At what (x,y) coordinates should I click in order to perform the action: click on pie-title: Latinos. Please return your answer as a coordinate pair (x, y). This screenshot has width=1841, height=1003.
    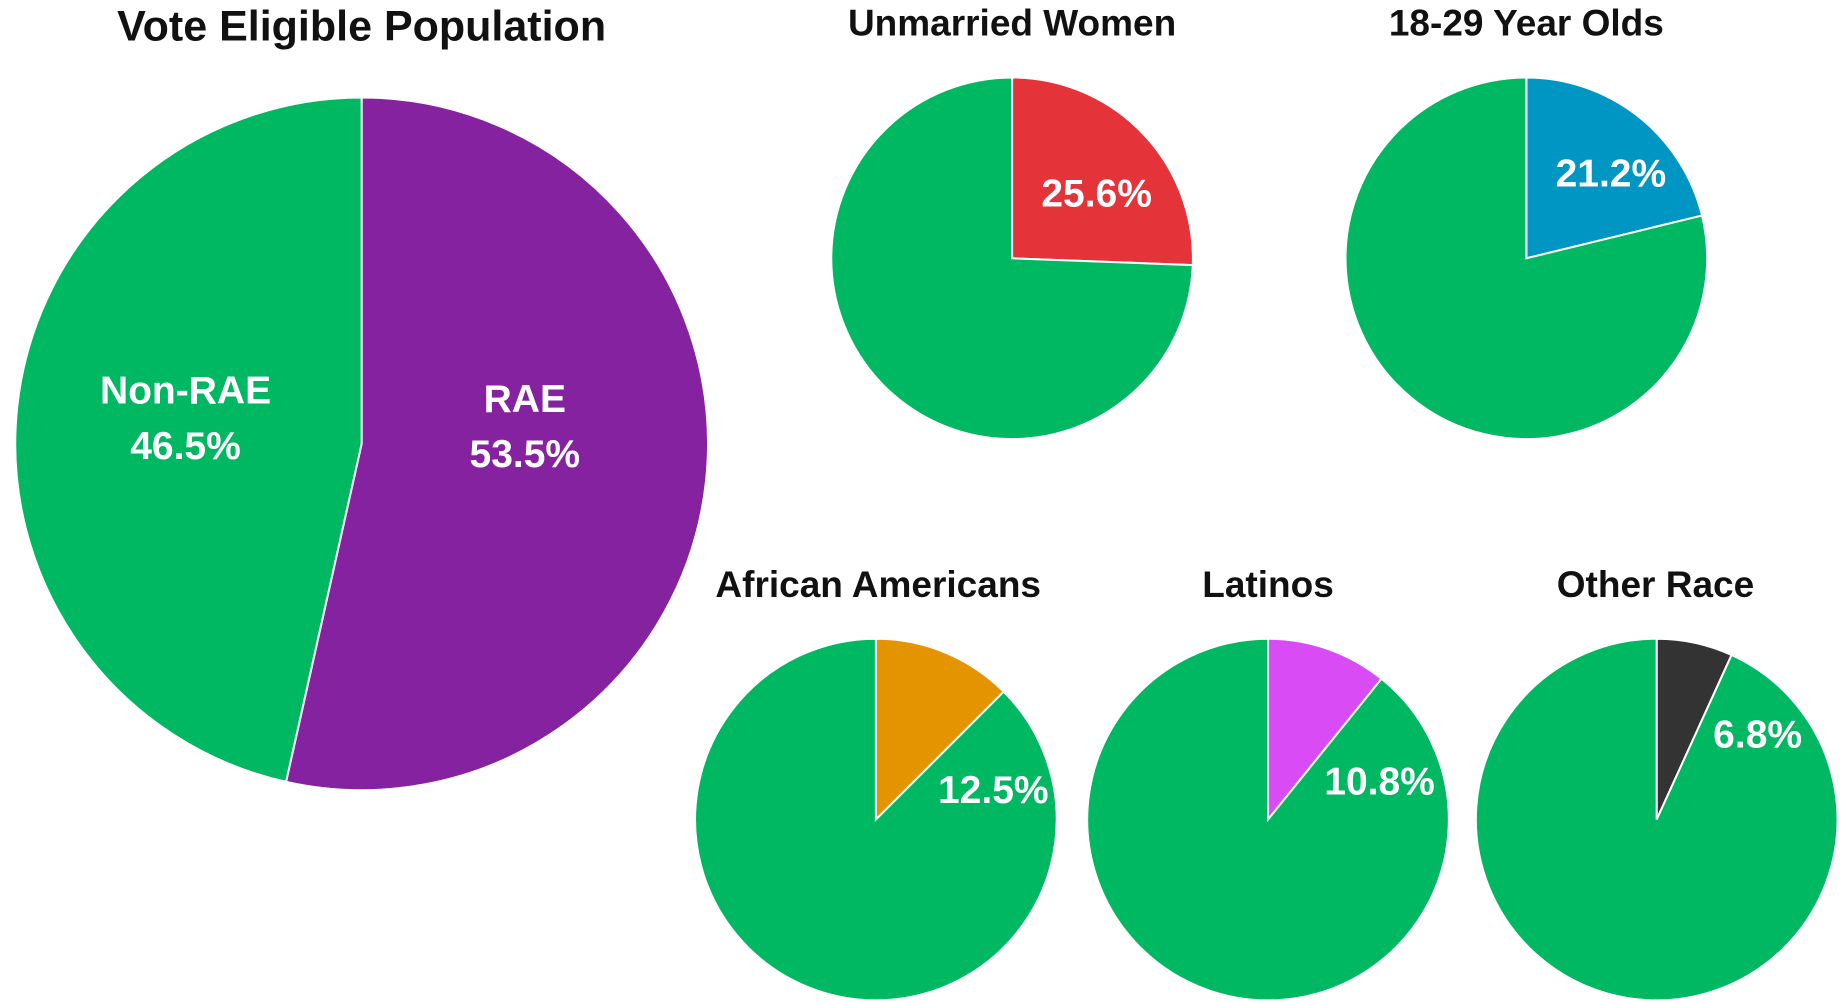
    Looking at the image, I should click on (1268, 584).